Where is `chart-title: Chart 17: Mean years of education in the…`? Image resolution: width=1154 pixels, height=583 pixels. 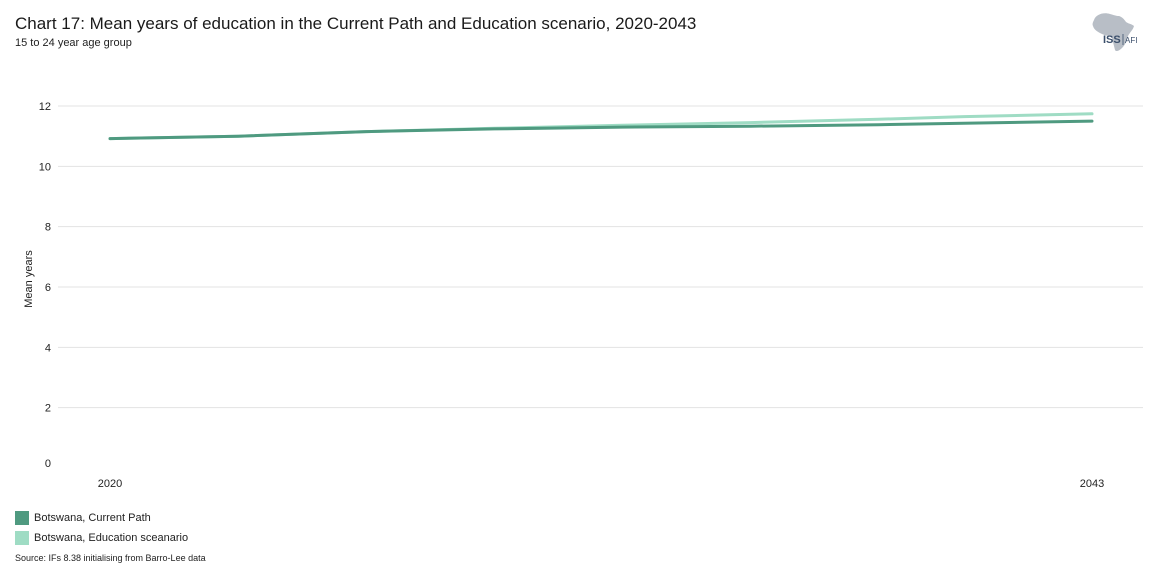 chart-title: Chart 17: Mean years of education in the… is located at coordinates (356, 23).